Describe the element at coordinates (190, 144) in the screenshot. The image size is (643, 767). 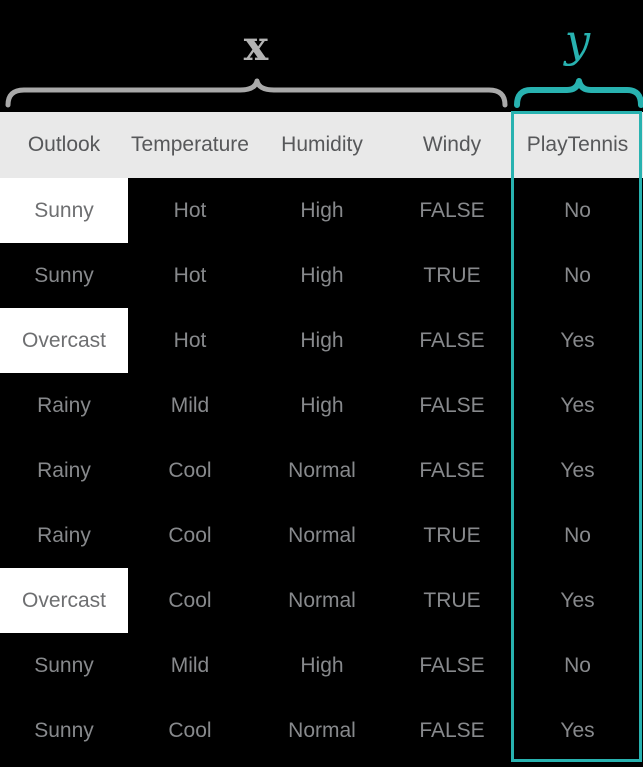
I see `column-header-temperature: Temperature` at that location.